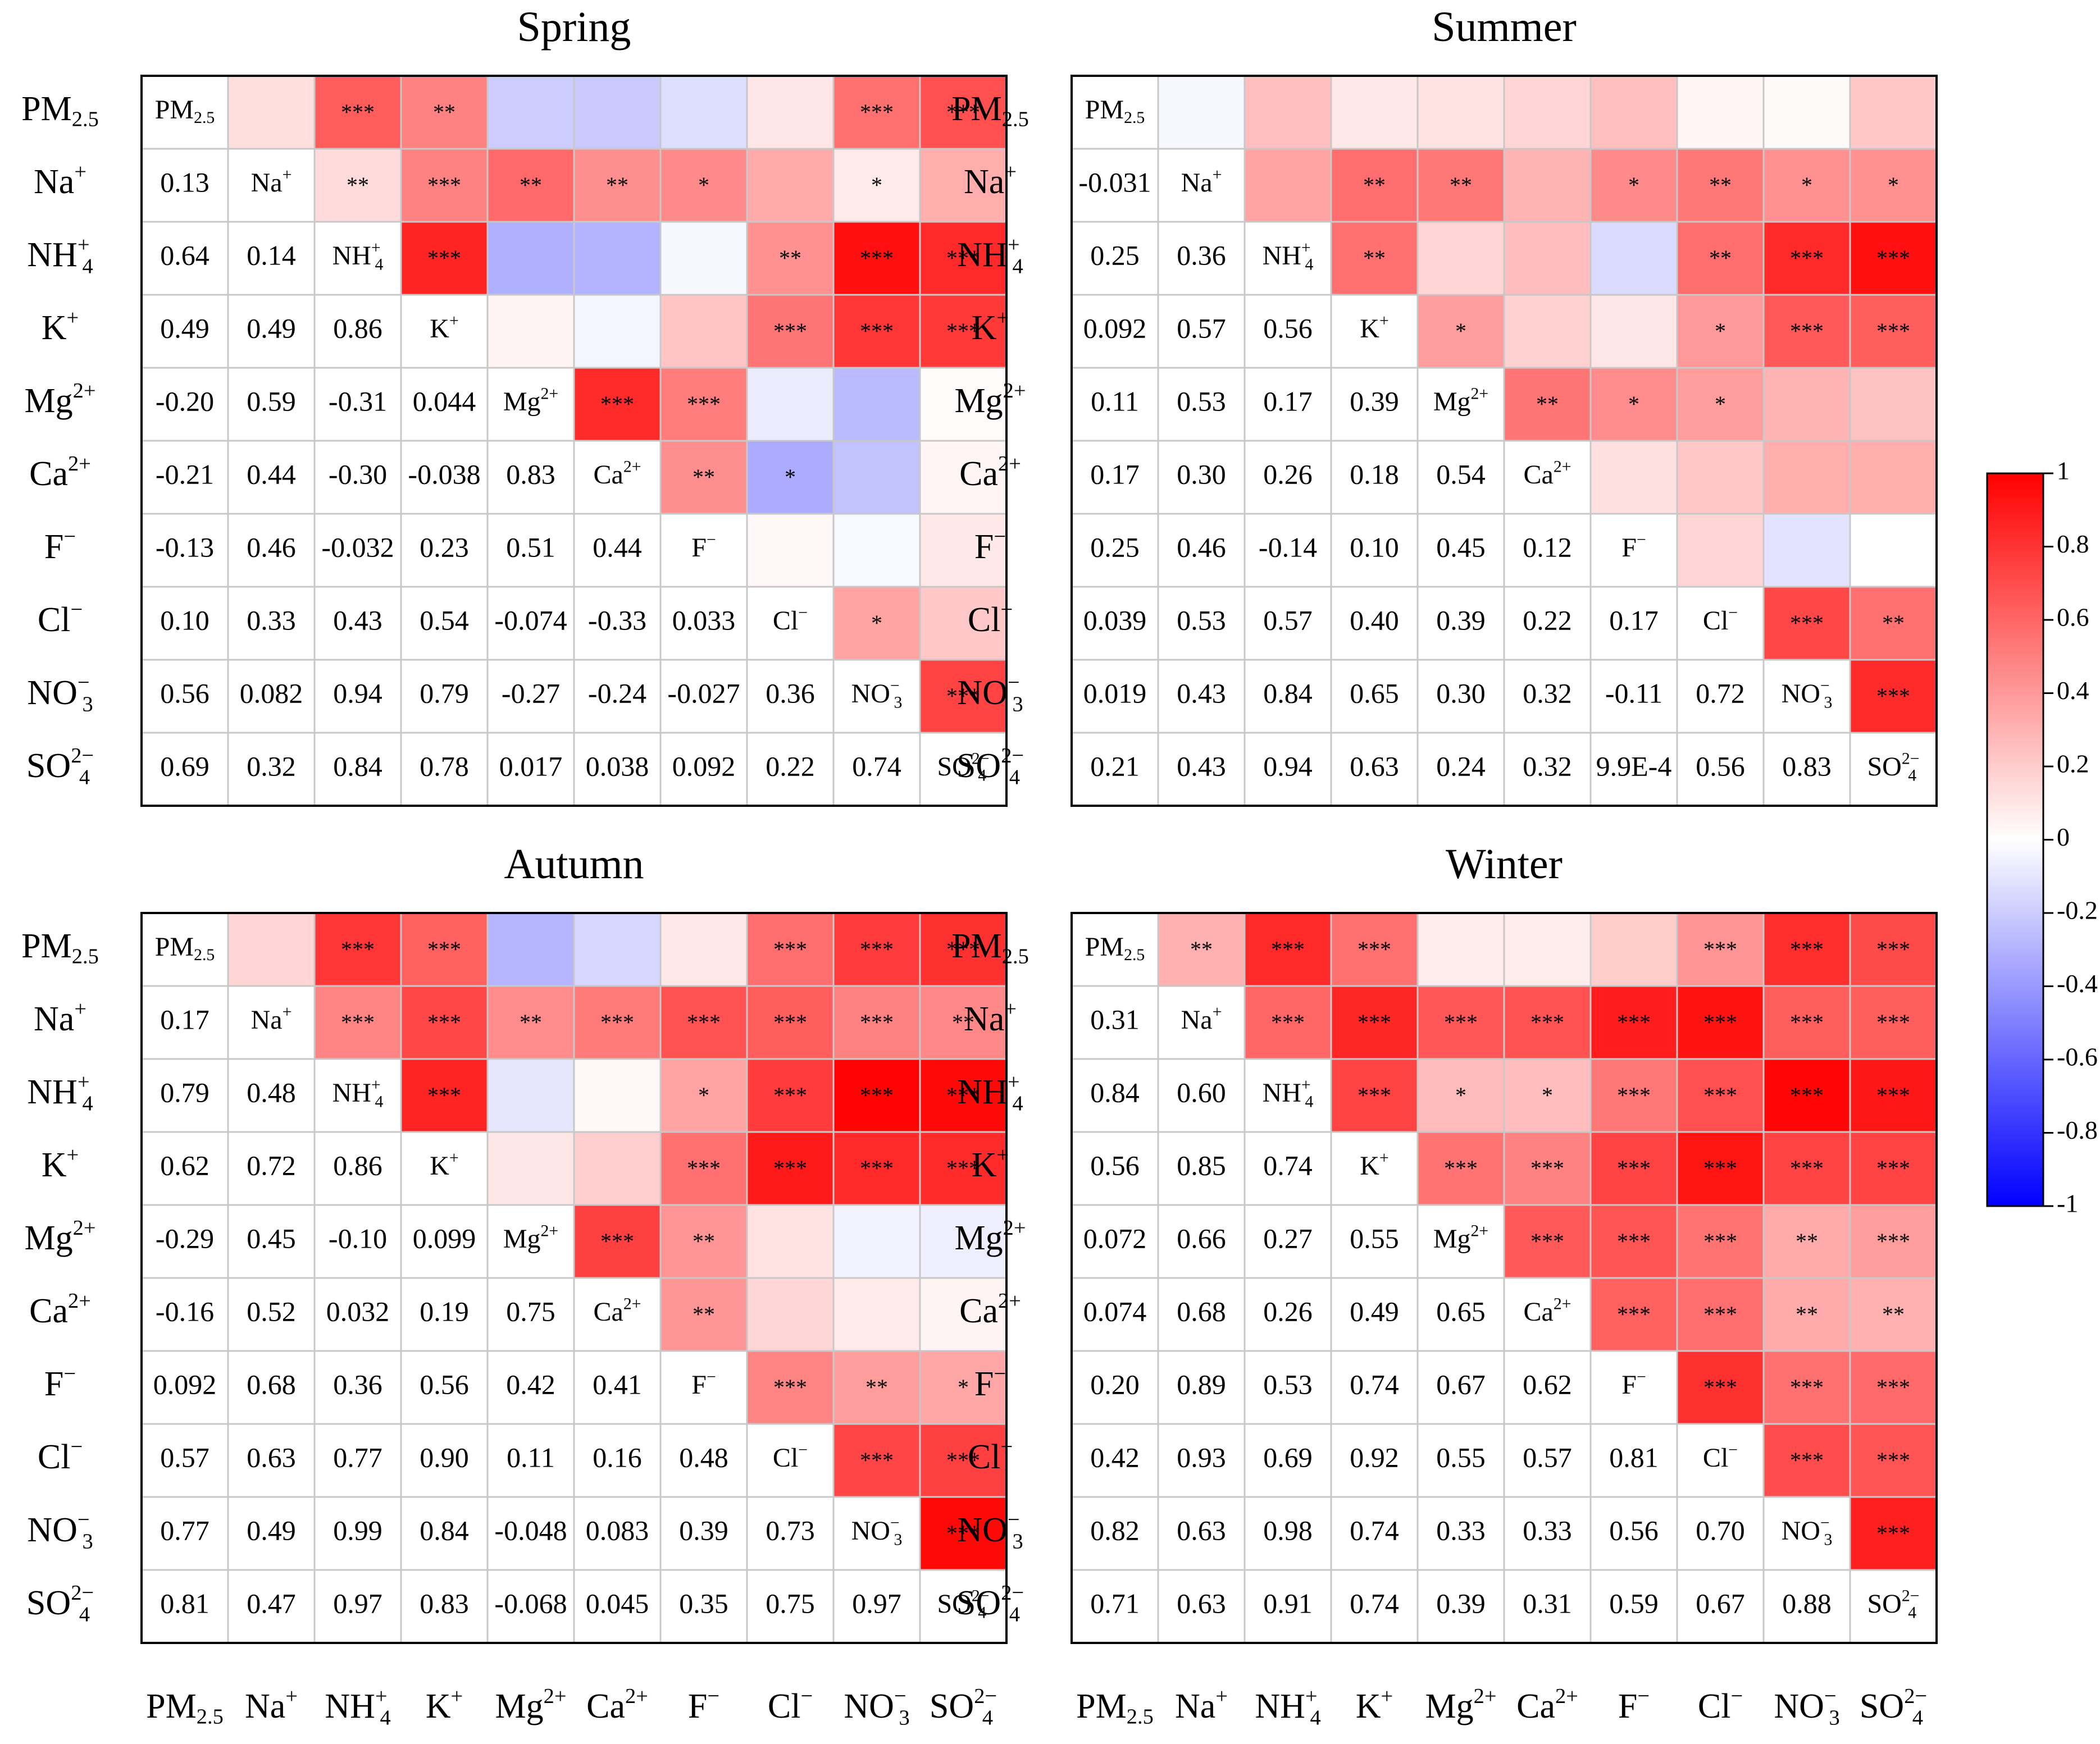 The width and height of the screenshot is (2100, 1744). Describe the element at coordinates (1374, 547) in the screenshot. I see `correlation-value: 0.10` at that location.